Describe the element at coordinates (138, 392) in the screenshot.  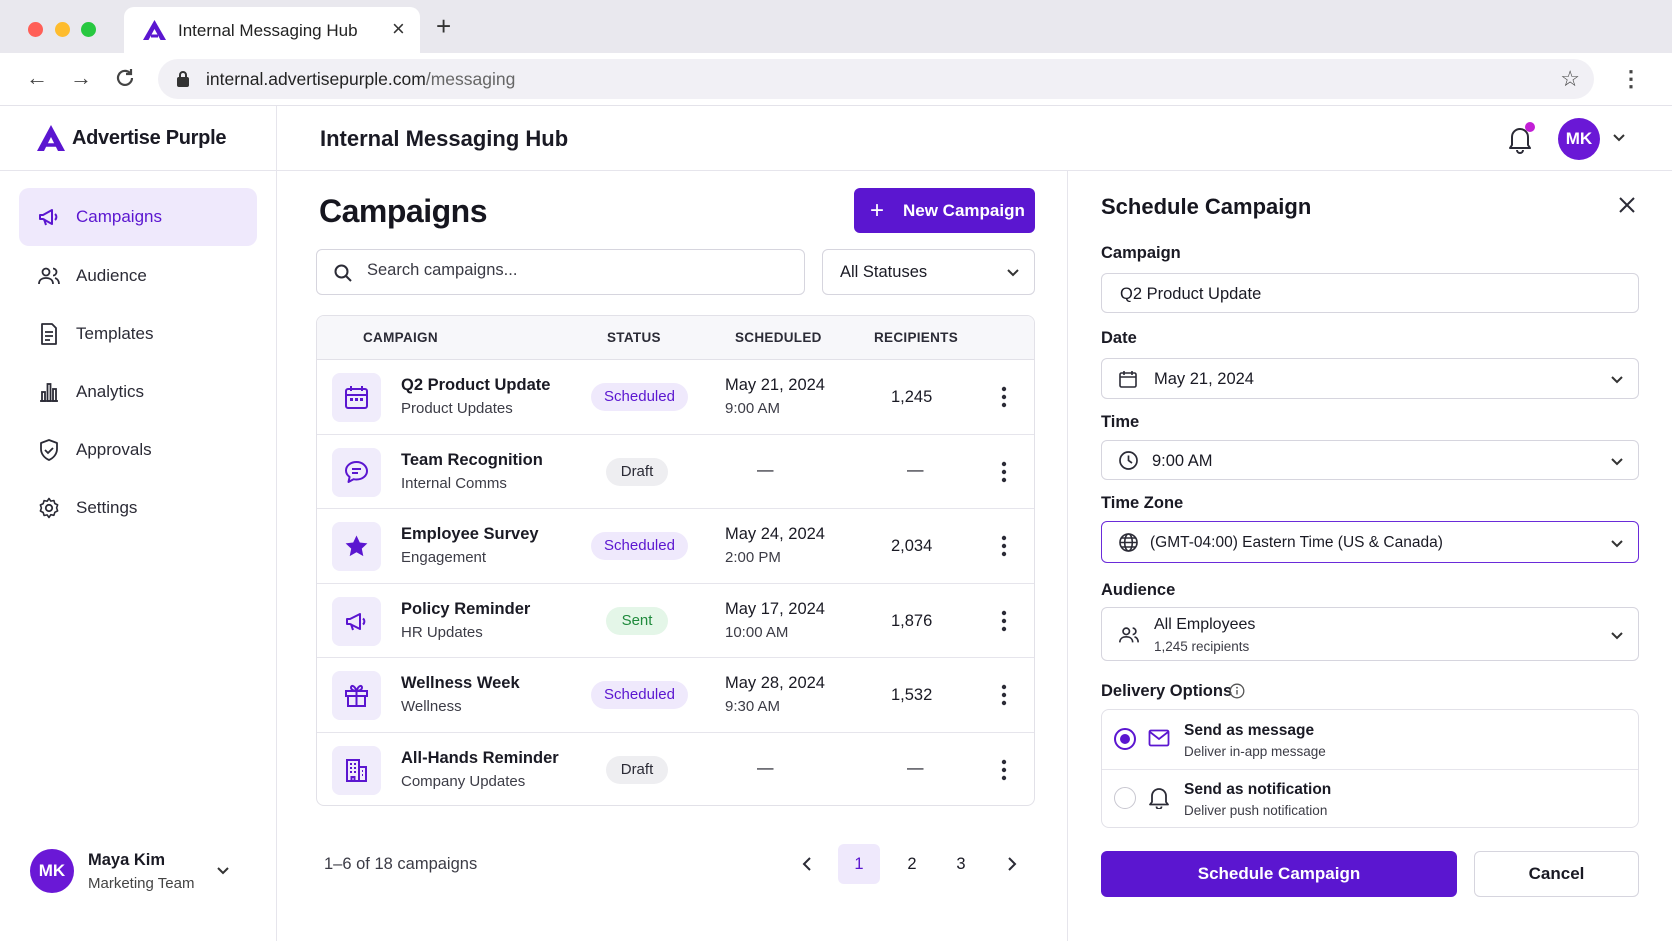
I see `sidebar-item-analytics: Analytics` at that location.